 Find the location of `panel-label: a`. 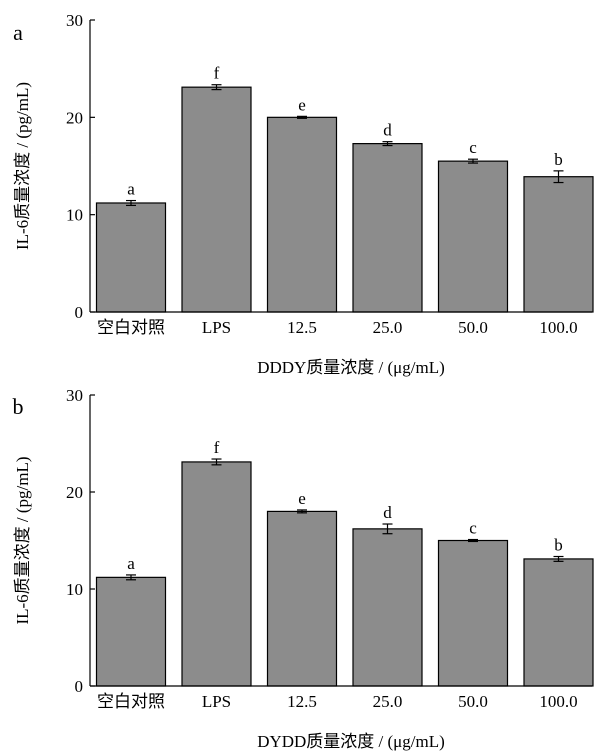

panel-label: a is located at coordinates (18, 32).